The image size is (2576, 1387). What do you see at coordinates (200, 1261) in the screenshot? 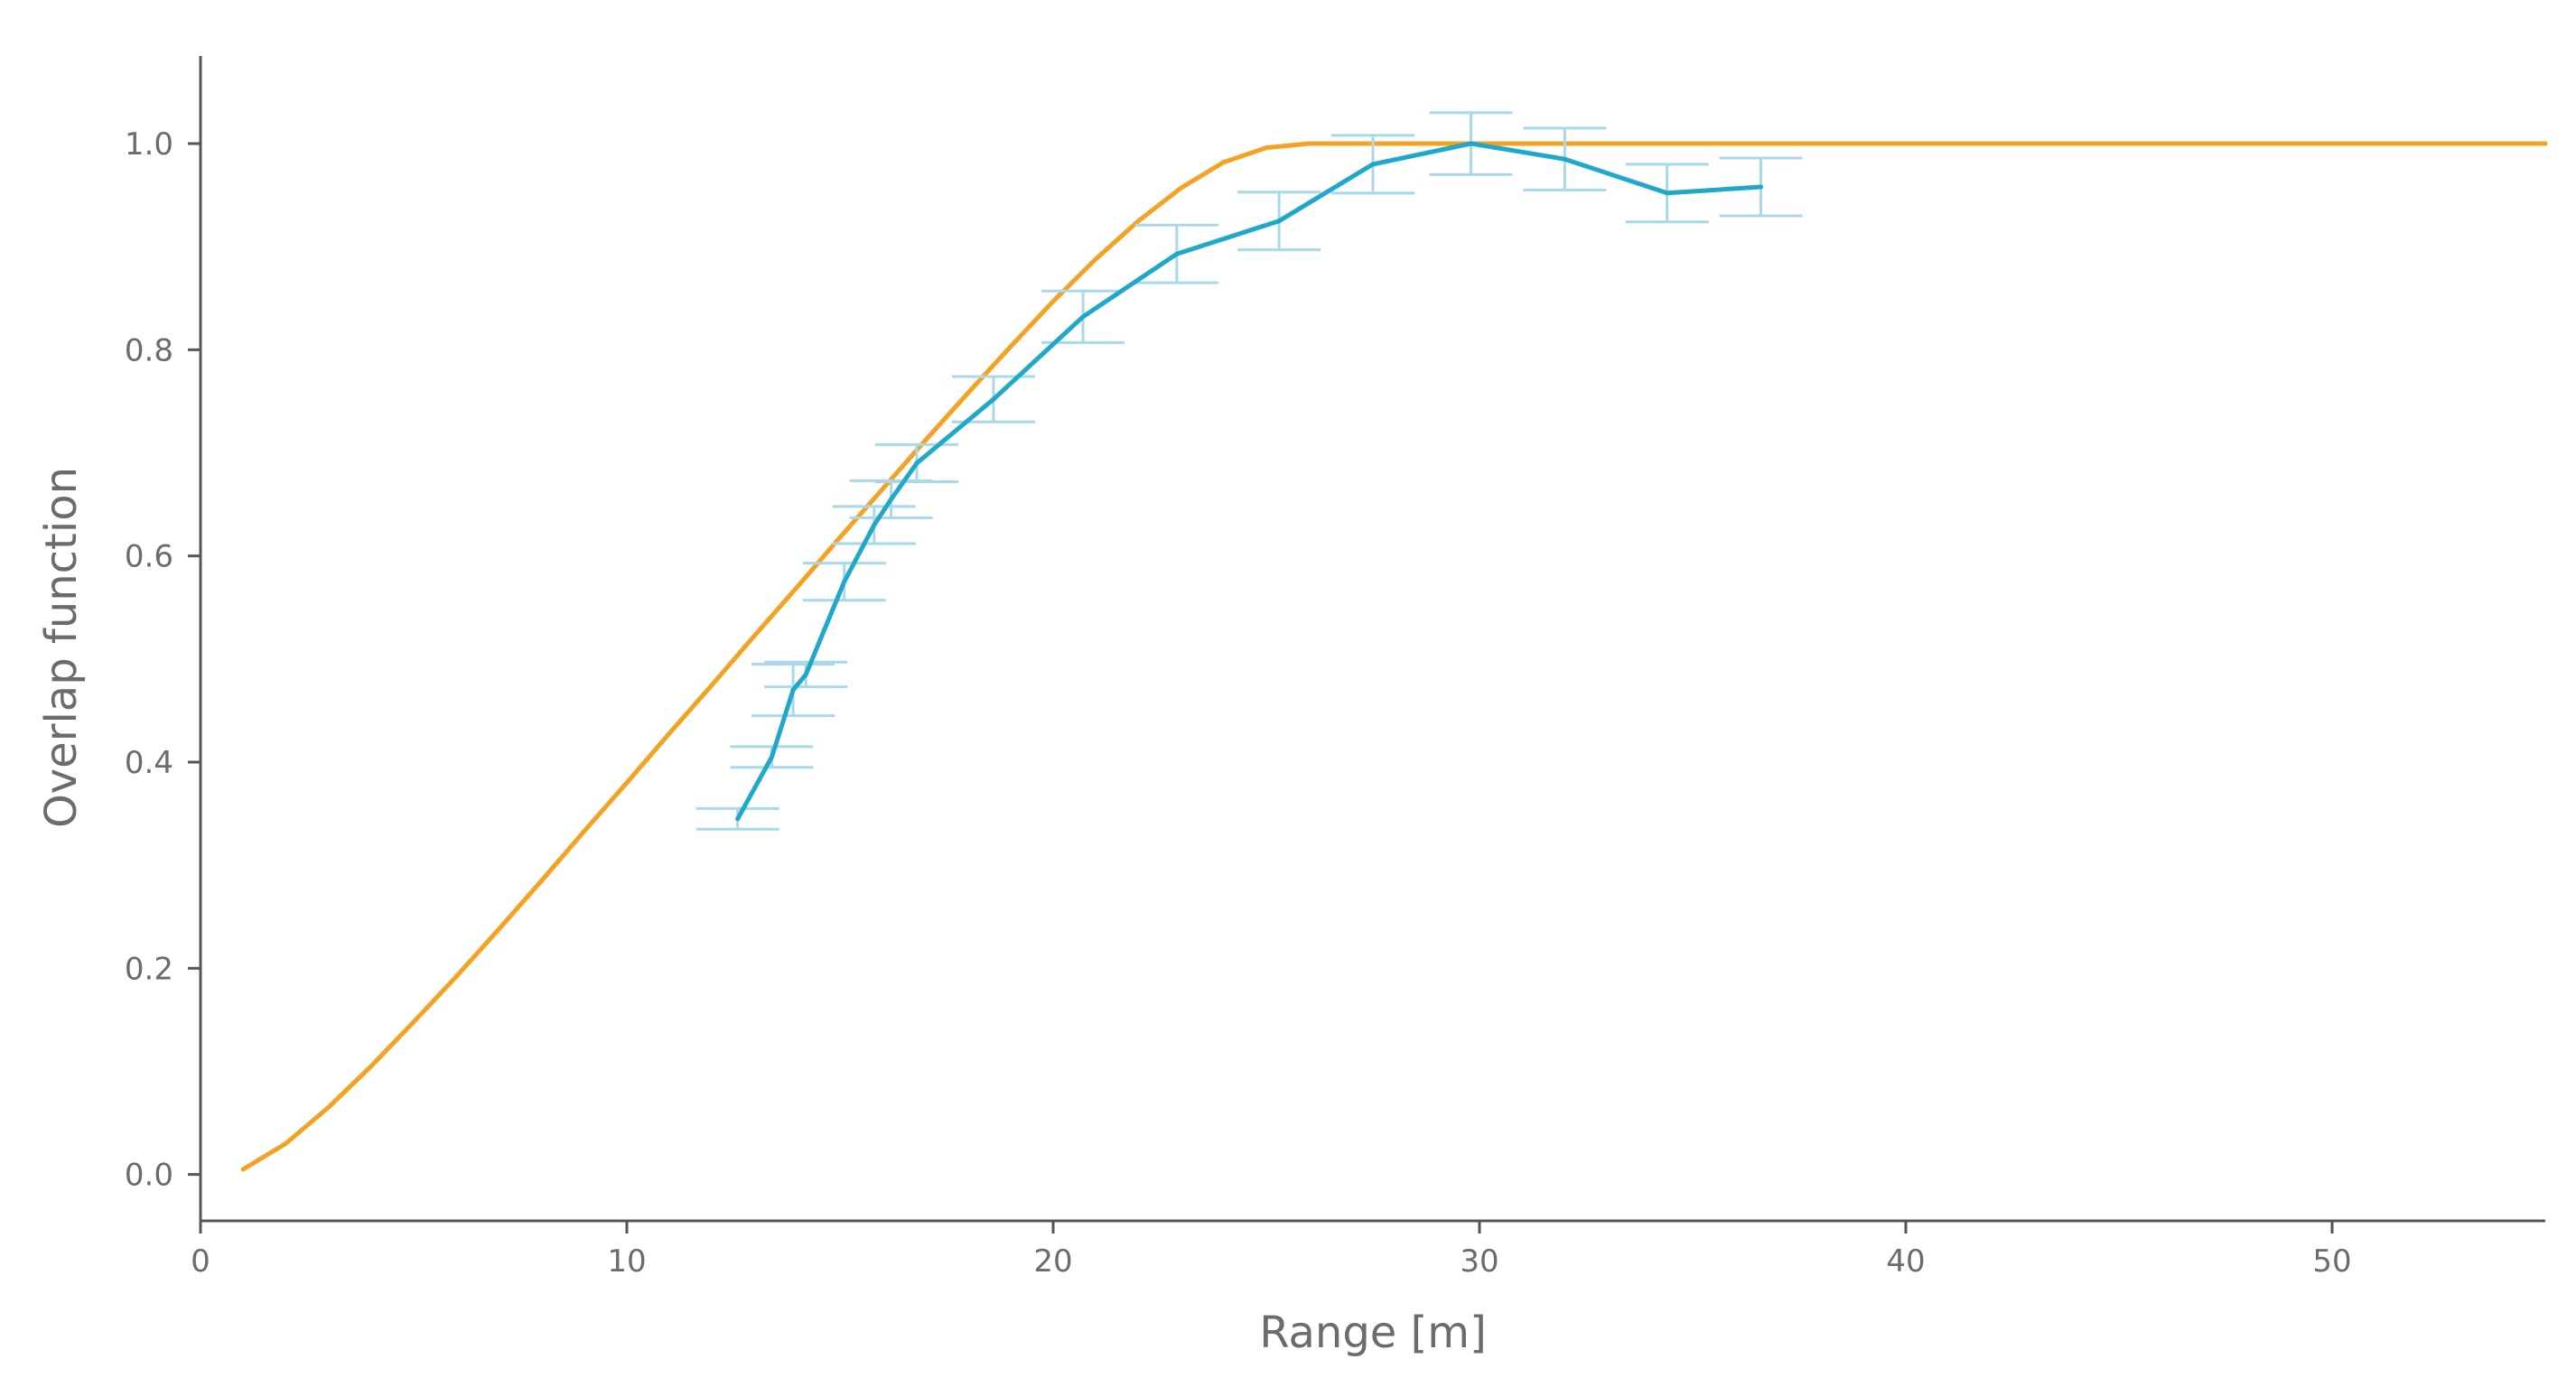
I see `x-tick-label: 0` at bounding box center [200, 1261].